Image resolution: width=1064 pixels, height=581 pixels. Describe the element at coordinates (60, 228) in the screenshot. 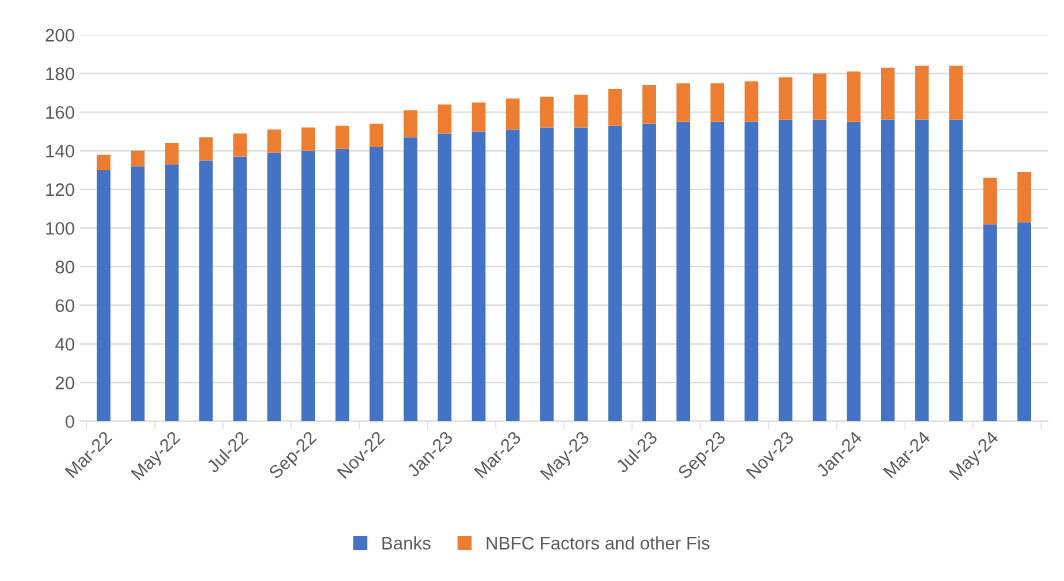

I see `y-tick-label: 100` at that location.